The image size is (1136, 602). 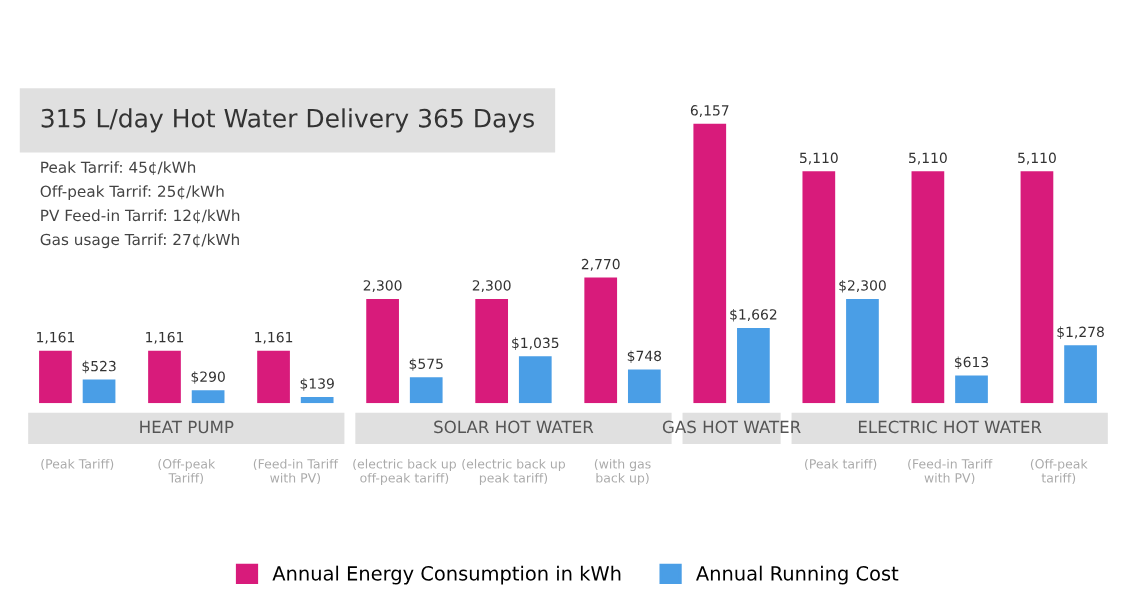 I want to click on text: HEAT PUMP, so click(x=187, y=427).